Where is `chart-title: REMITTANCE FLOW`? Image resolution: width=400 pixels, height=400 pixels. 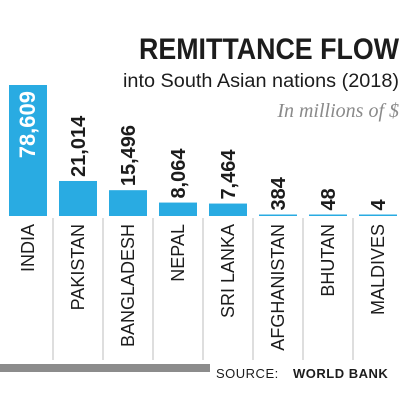 chart-title: REMITTANCE FLOW is located at coordinates (269, 49).